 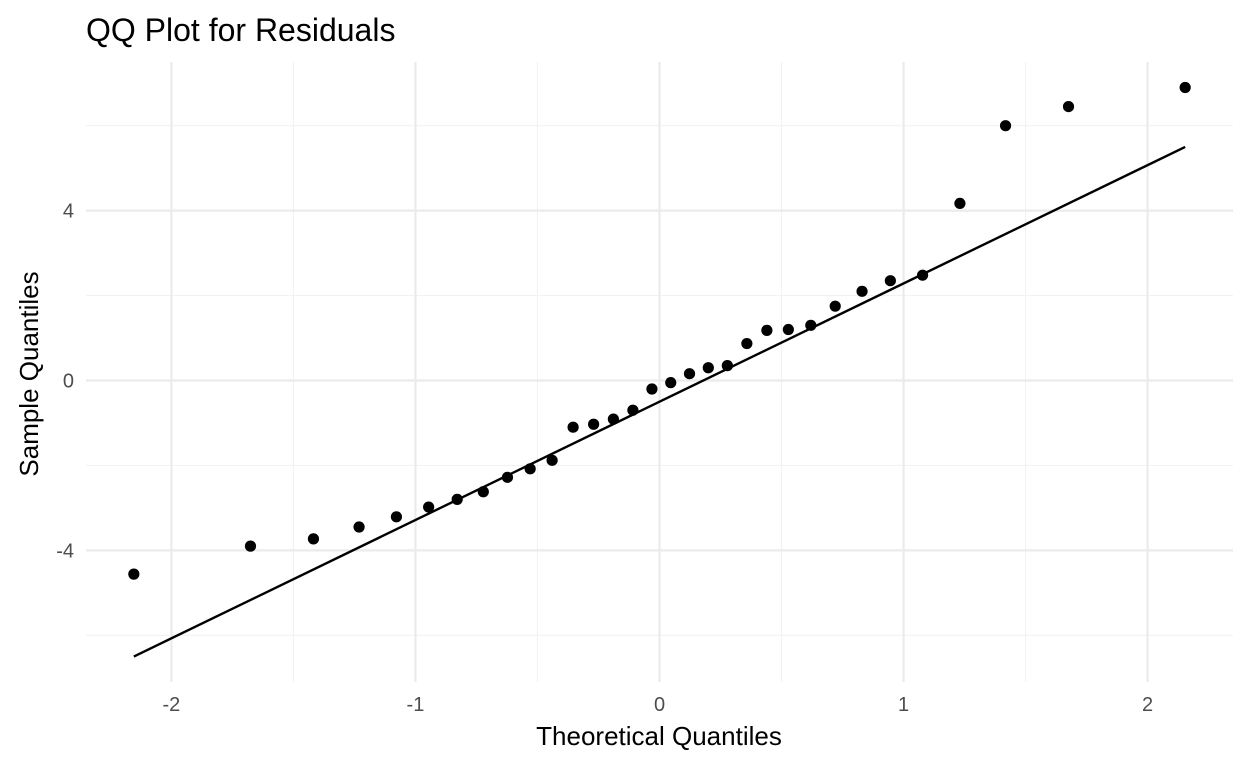 I want to click on chart-title: QQ Plot for Residuals, so click(x=240, y=30).